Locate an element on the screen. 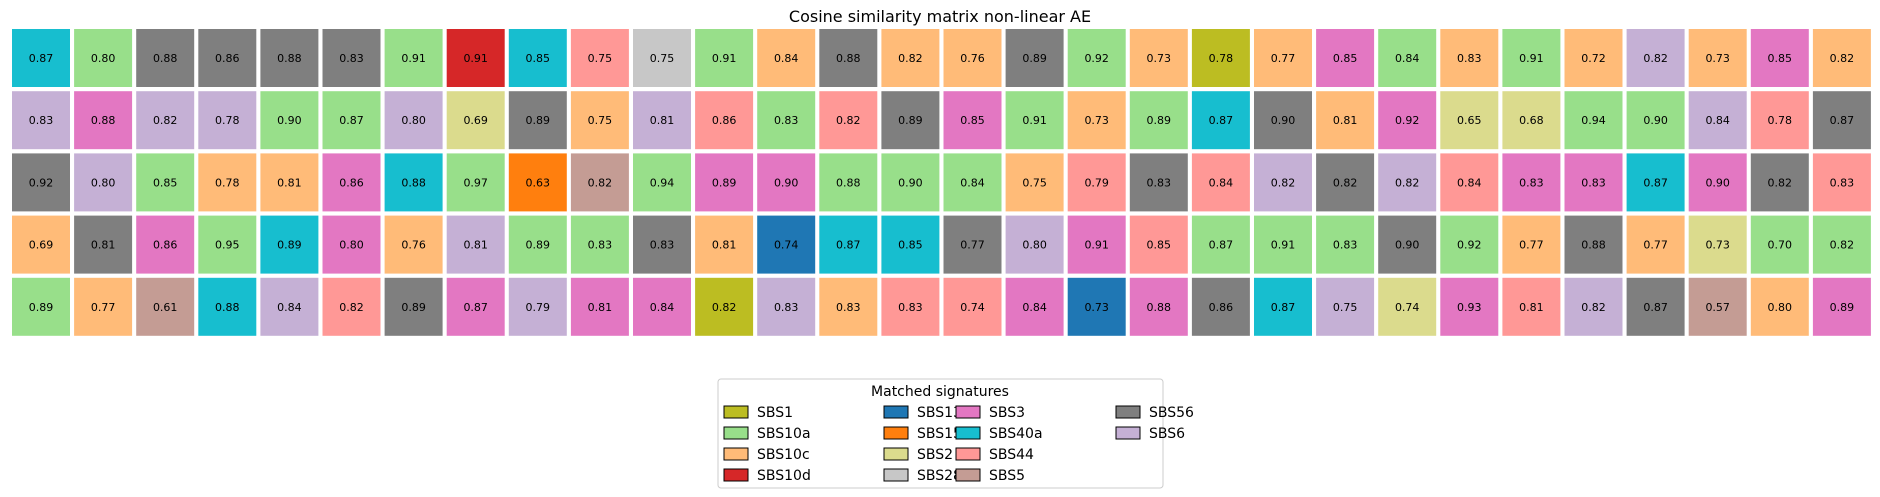 This screenshot has width=1880, height=497. legend-label: SBS10a is located at coordinates (784, 434).